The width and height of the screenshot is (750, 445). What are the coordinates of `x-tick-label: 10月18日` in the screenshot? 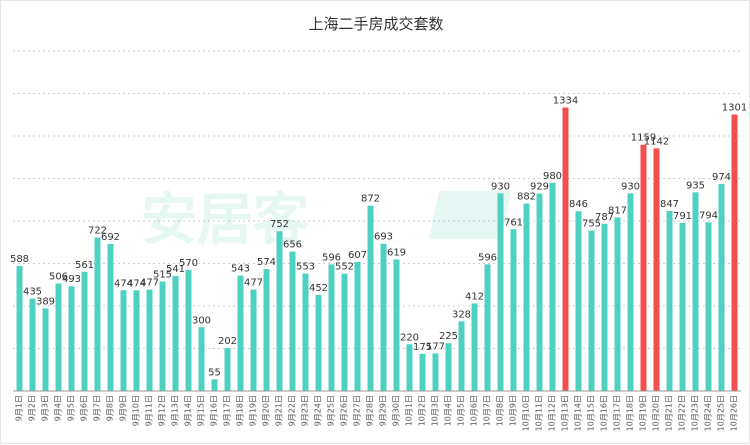 It's located at (630, 413).